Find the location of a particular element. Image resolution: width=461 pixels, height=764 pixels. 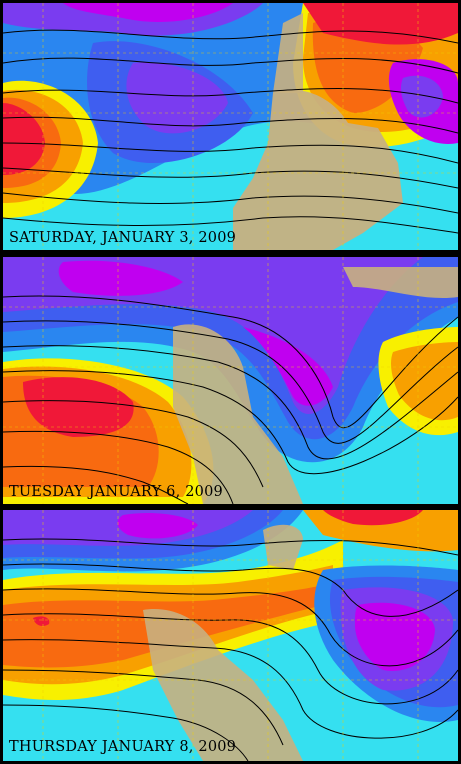

date-caption: THURSDAY JANUARY 8, 2009 is located at coordinates (123, 747).